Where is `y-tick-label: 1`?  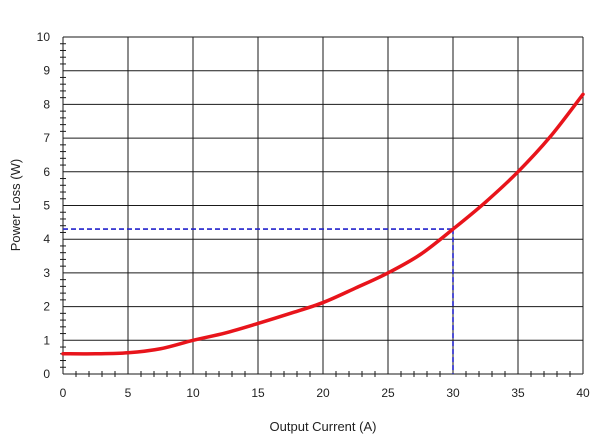
y-tick-label: 1 is located at coordinates (46, 340).